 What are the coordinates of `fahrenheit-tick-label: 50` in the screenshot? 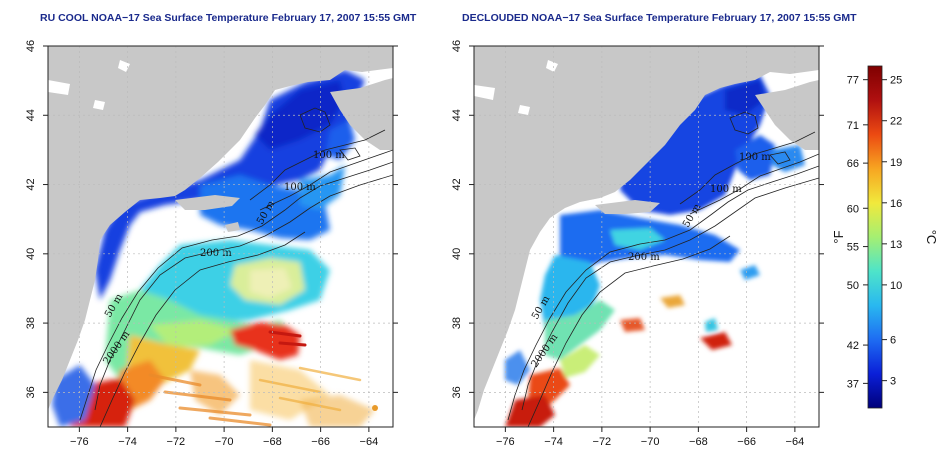 It's located at (853, 286).